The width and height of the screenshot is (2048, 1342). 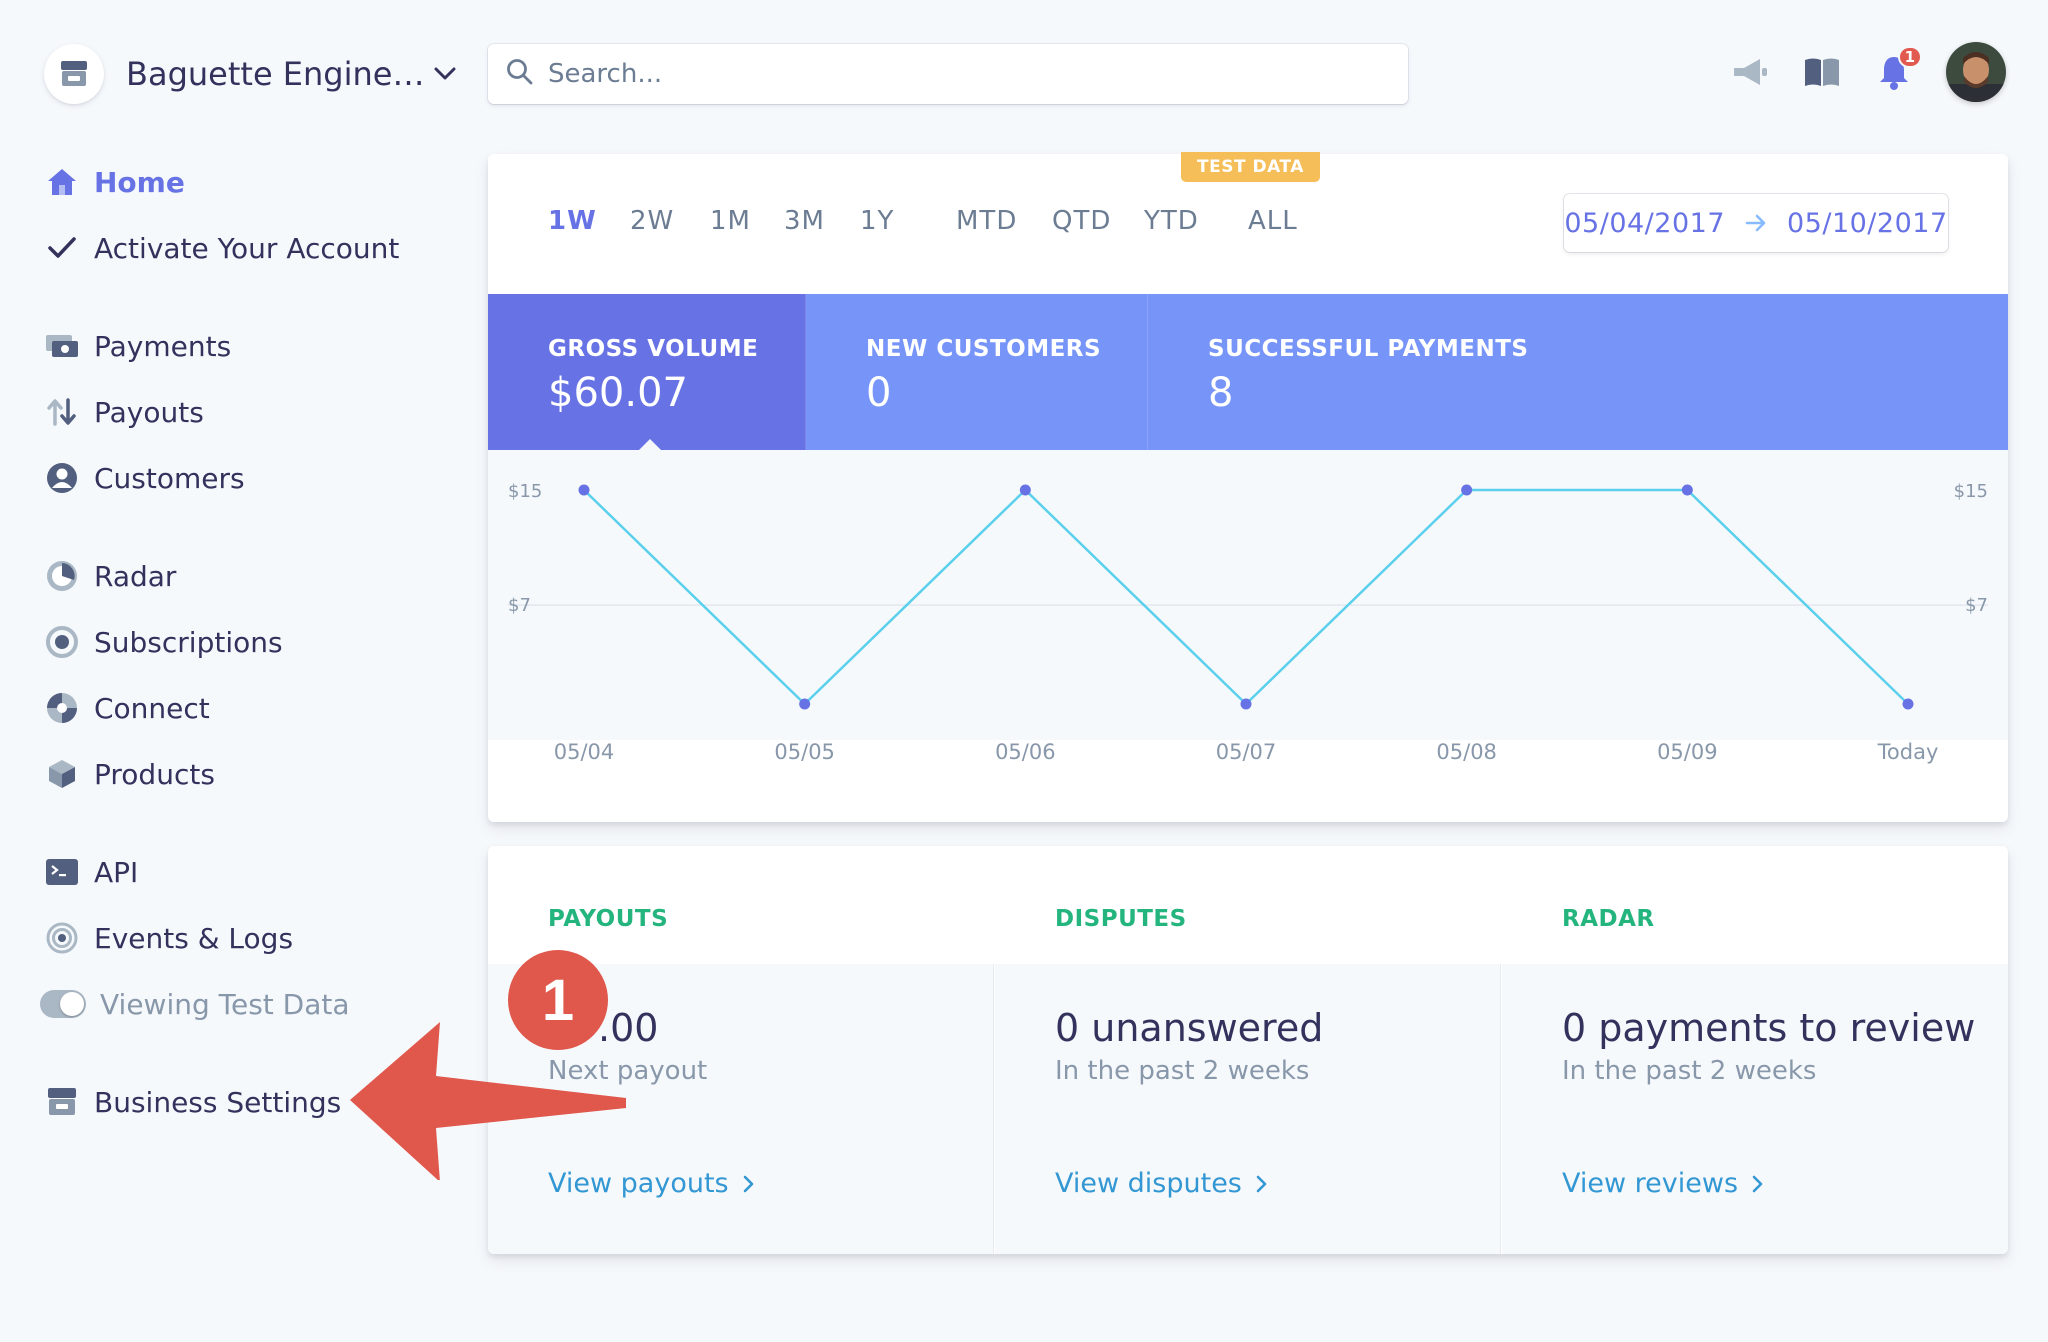 I want to click on date-range-picker: 05/04/2017 05/10/2017, so click(x=1756, y=223).